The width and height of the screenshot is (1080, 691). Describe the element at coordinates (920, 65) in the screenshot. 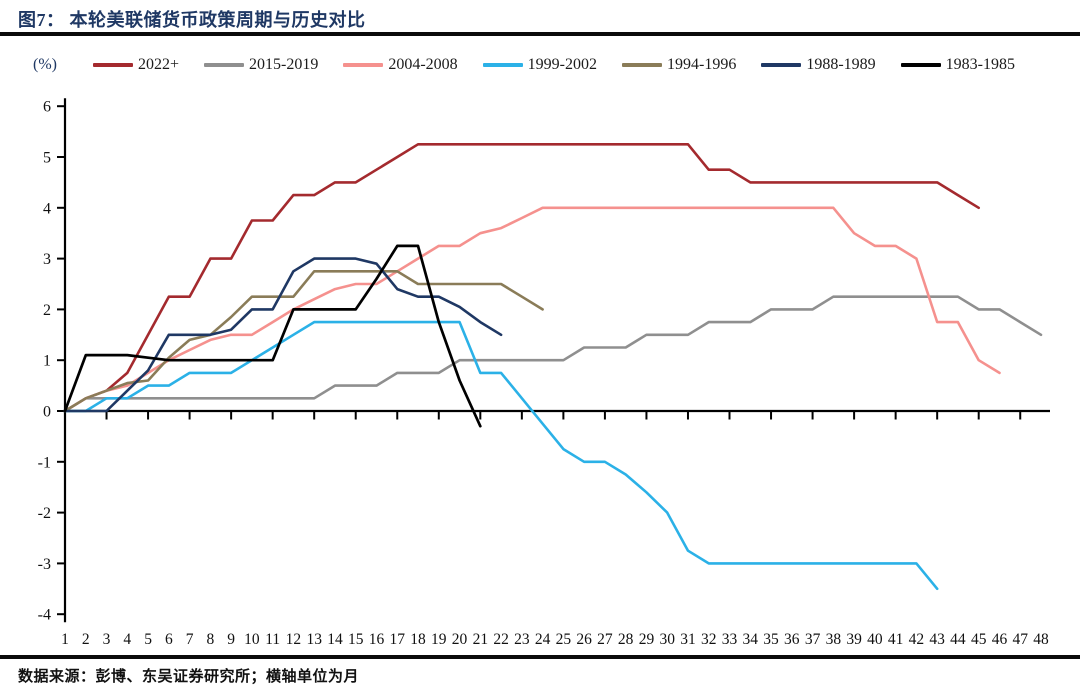

I see `legend-swatch-1983-1985` at that location.